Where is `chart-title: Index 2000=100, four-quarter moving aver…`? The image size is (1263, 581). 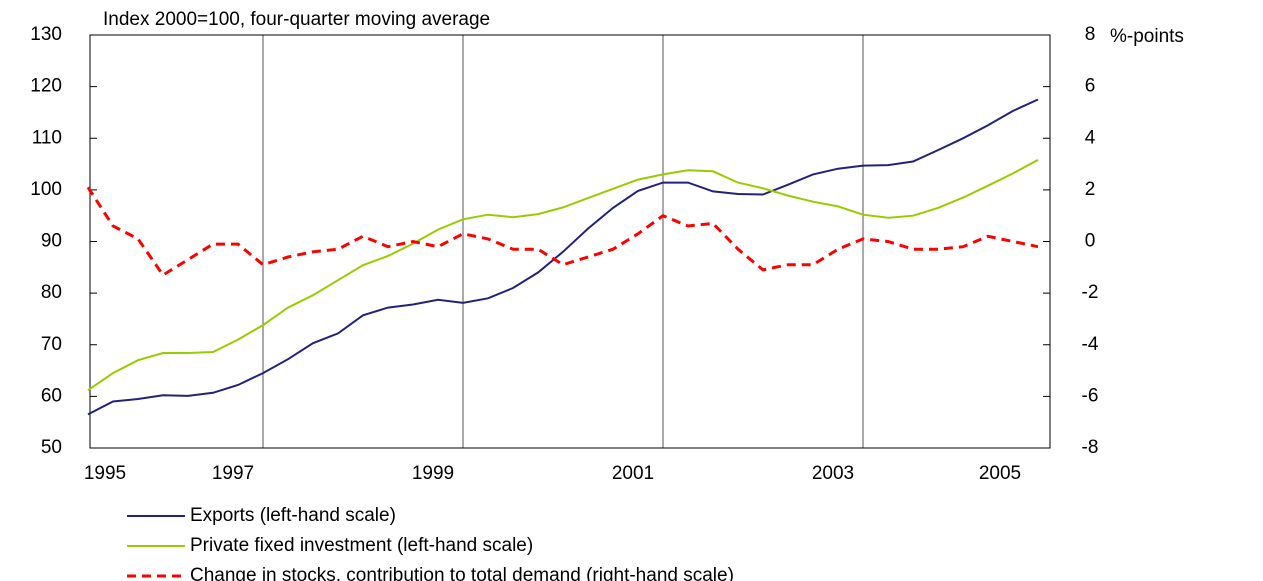 chart-title: Index 2000=100, four-quarter moving aver… is located at coordinates (296, 19).